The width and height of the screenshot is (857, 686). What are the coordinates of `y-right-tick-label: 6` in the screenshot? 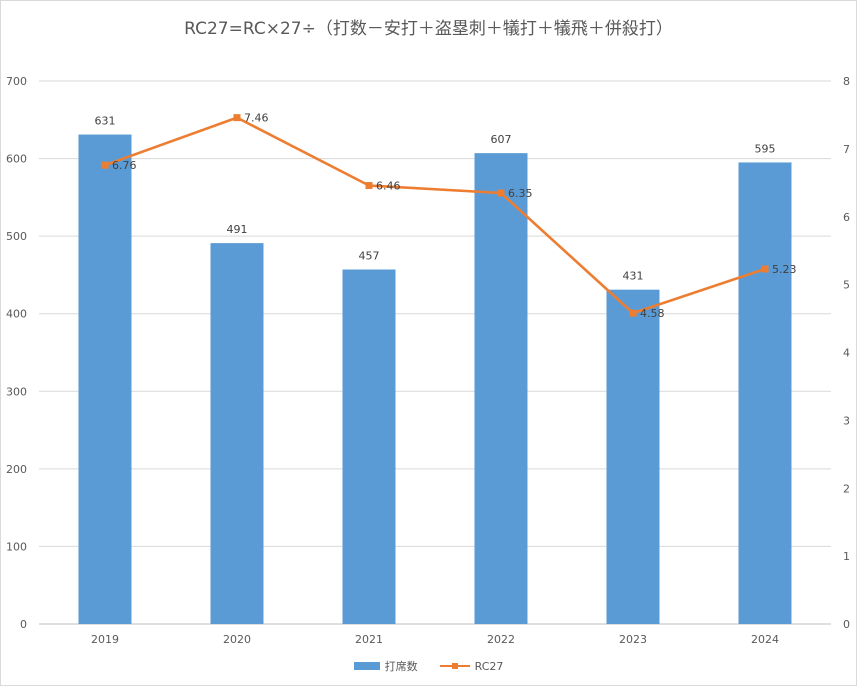 It's located at (846, 217).